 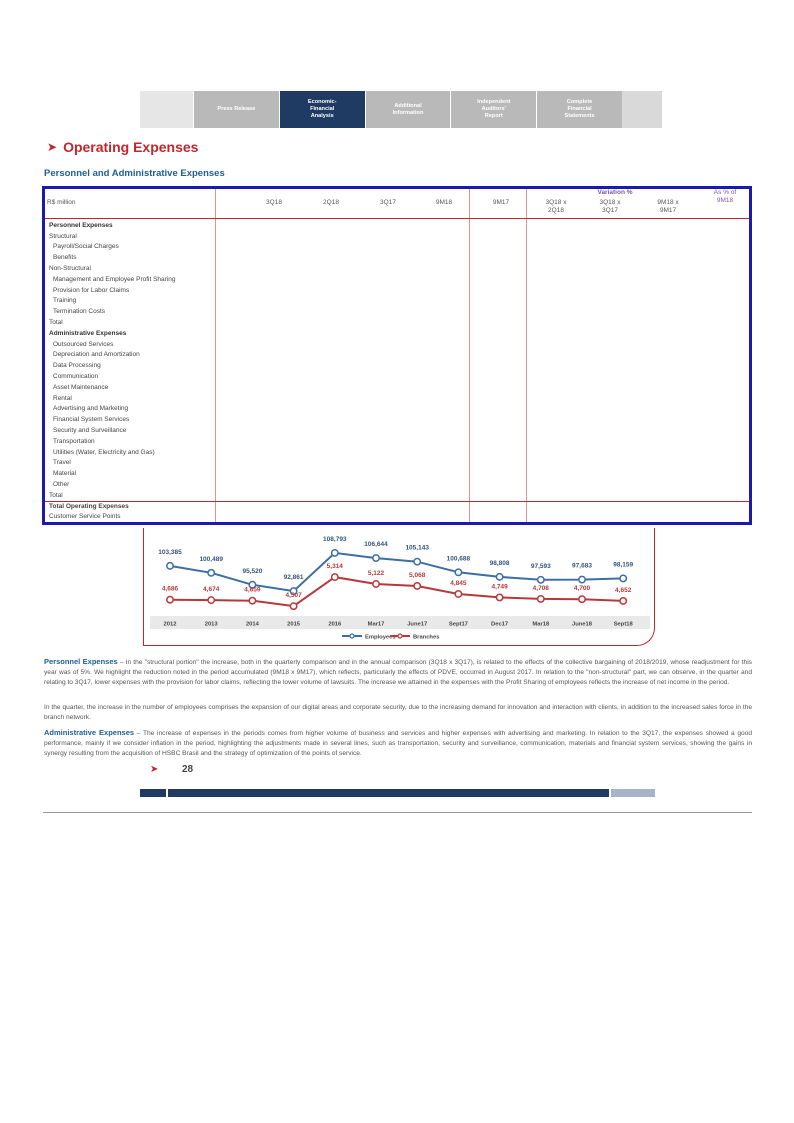 What do you see at coordinates (83, 344) in the screenshot?
I see `row-label: Outsourced Services` at bounding box center [83, 344].